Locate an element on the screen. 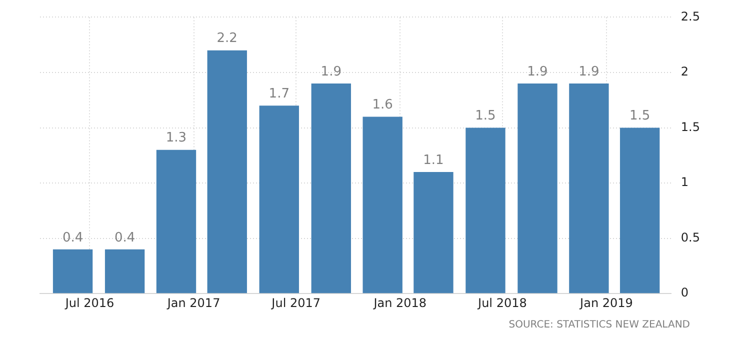 The width and height of the screenshot is (730, 340). x-tick-label: Jan 2019 is located at coordinates (606, 303).